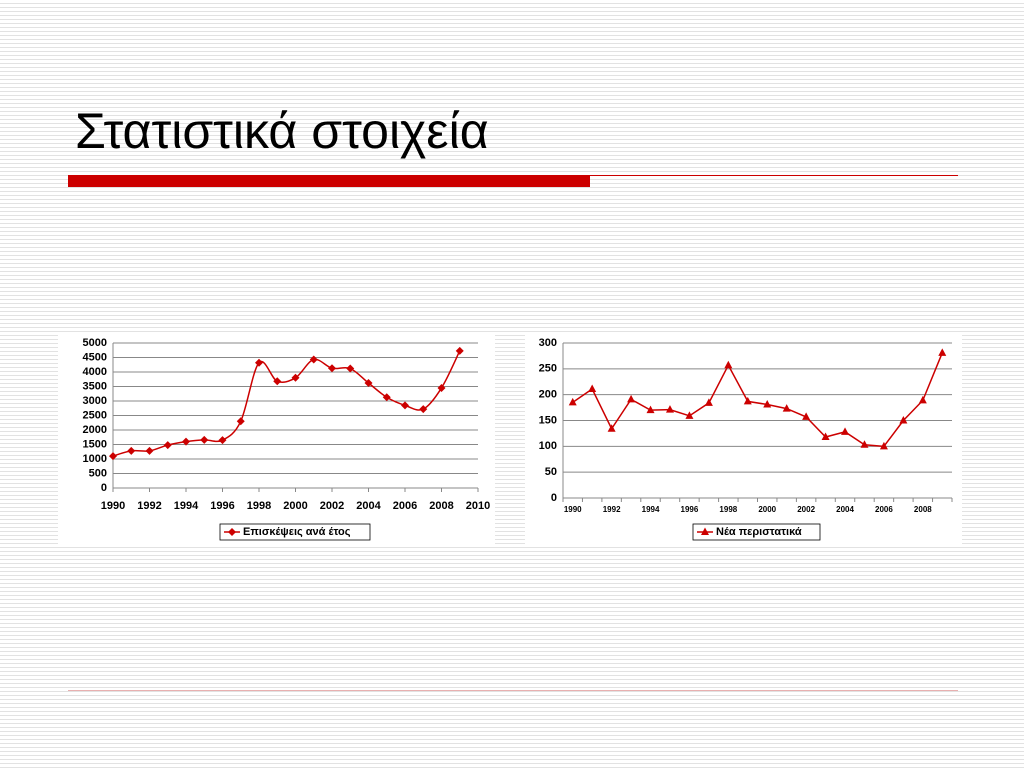 This screenshot has width=1024, height=768. I want to click on y-tick-label: 200, so click(548, 395).